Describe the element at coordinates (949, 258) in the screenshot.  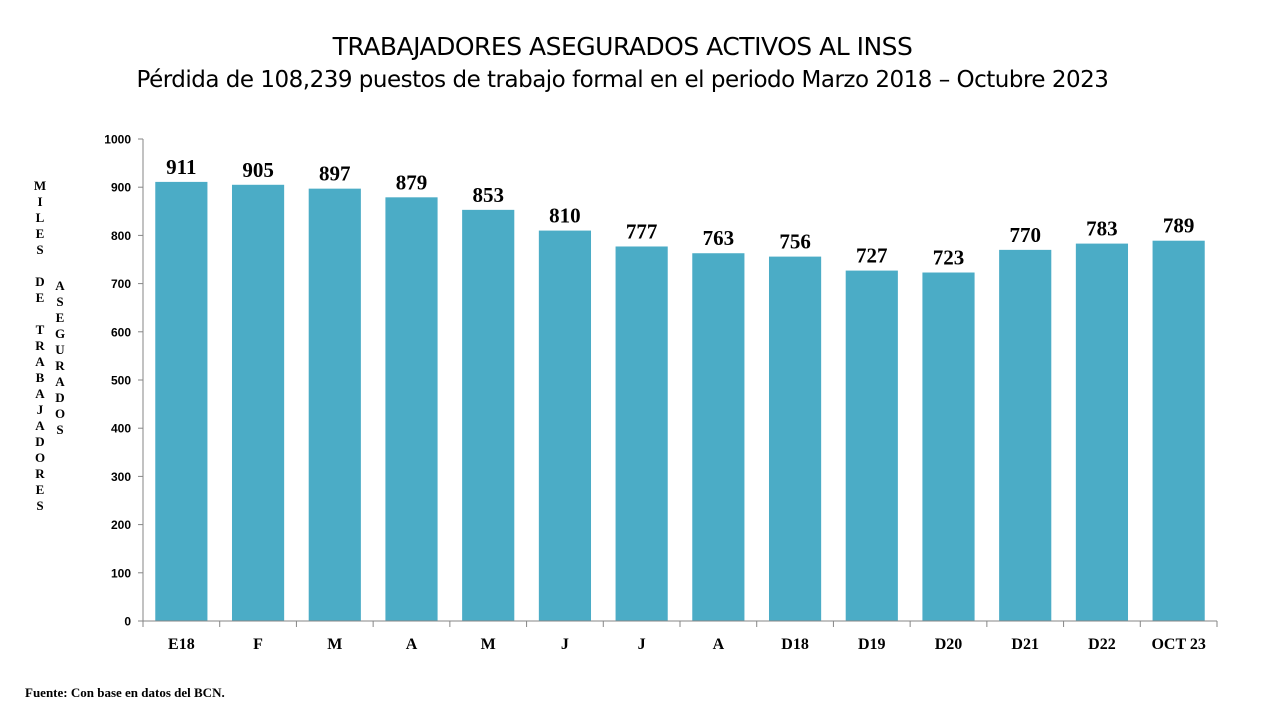
I see `data-label: 723` at that location.